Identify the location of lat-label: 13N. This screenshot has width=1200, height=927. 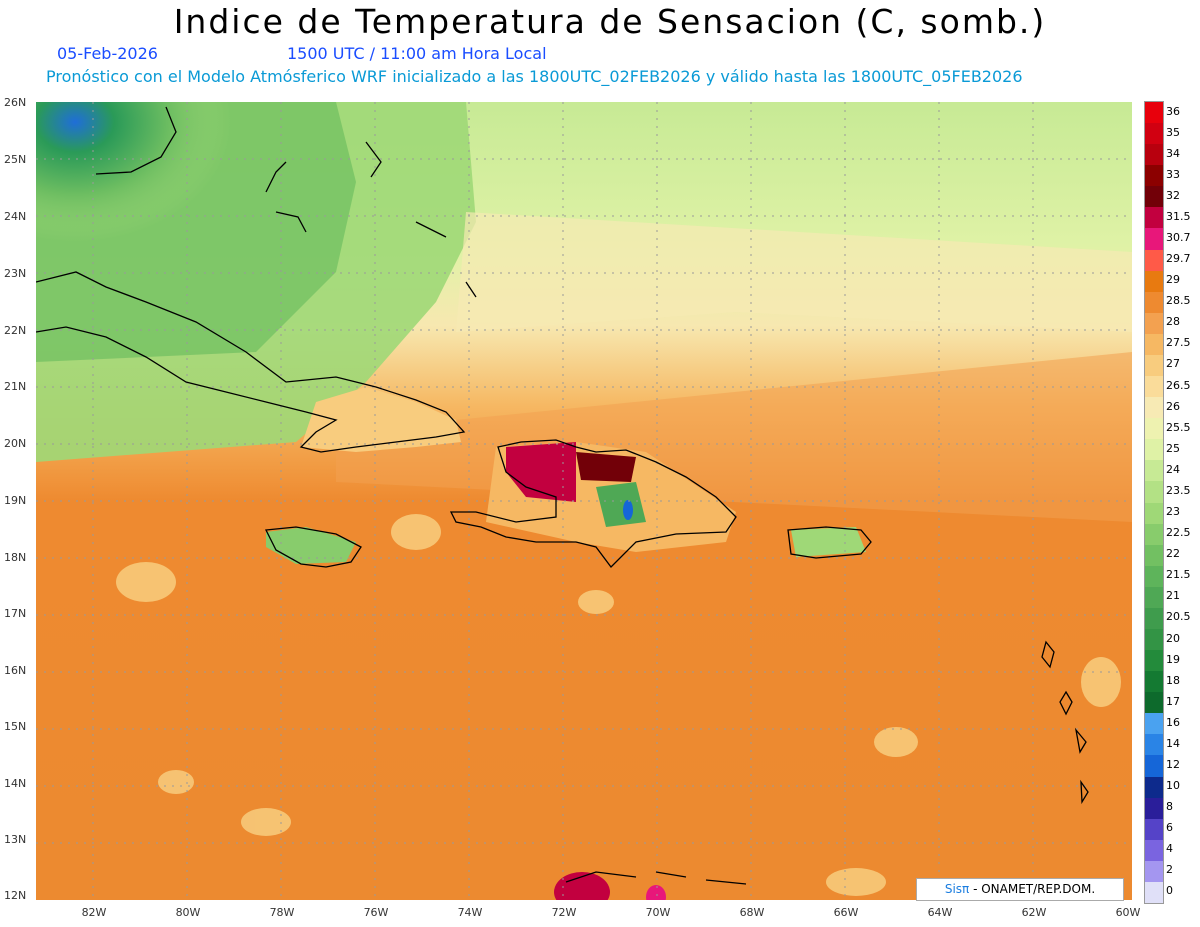
(15, 839).